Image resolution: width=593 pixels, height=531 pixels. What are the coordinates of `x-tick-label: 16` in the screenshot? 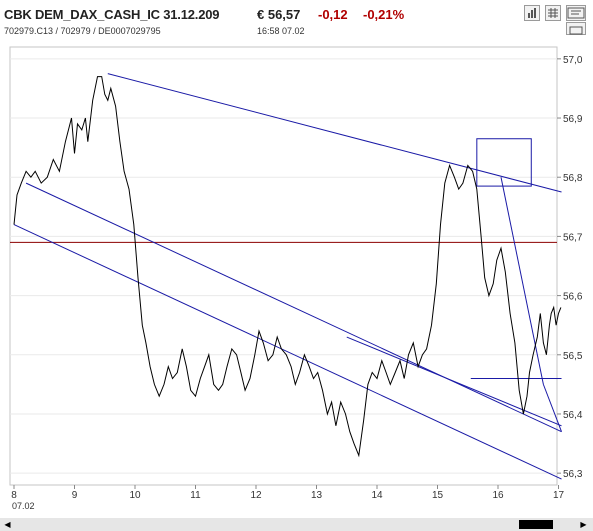 It's located at (498, 495).